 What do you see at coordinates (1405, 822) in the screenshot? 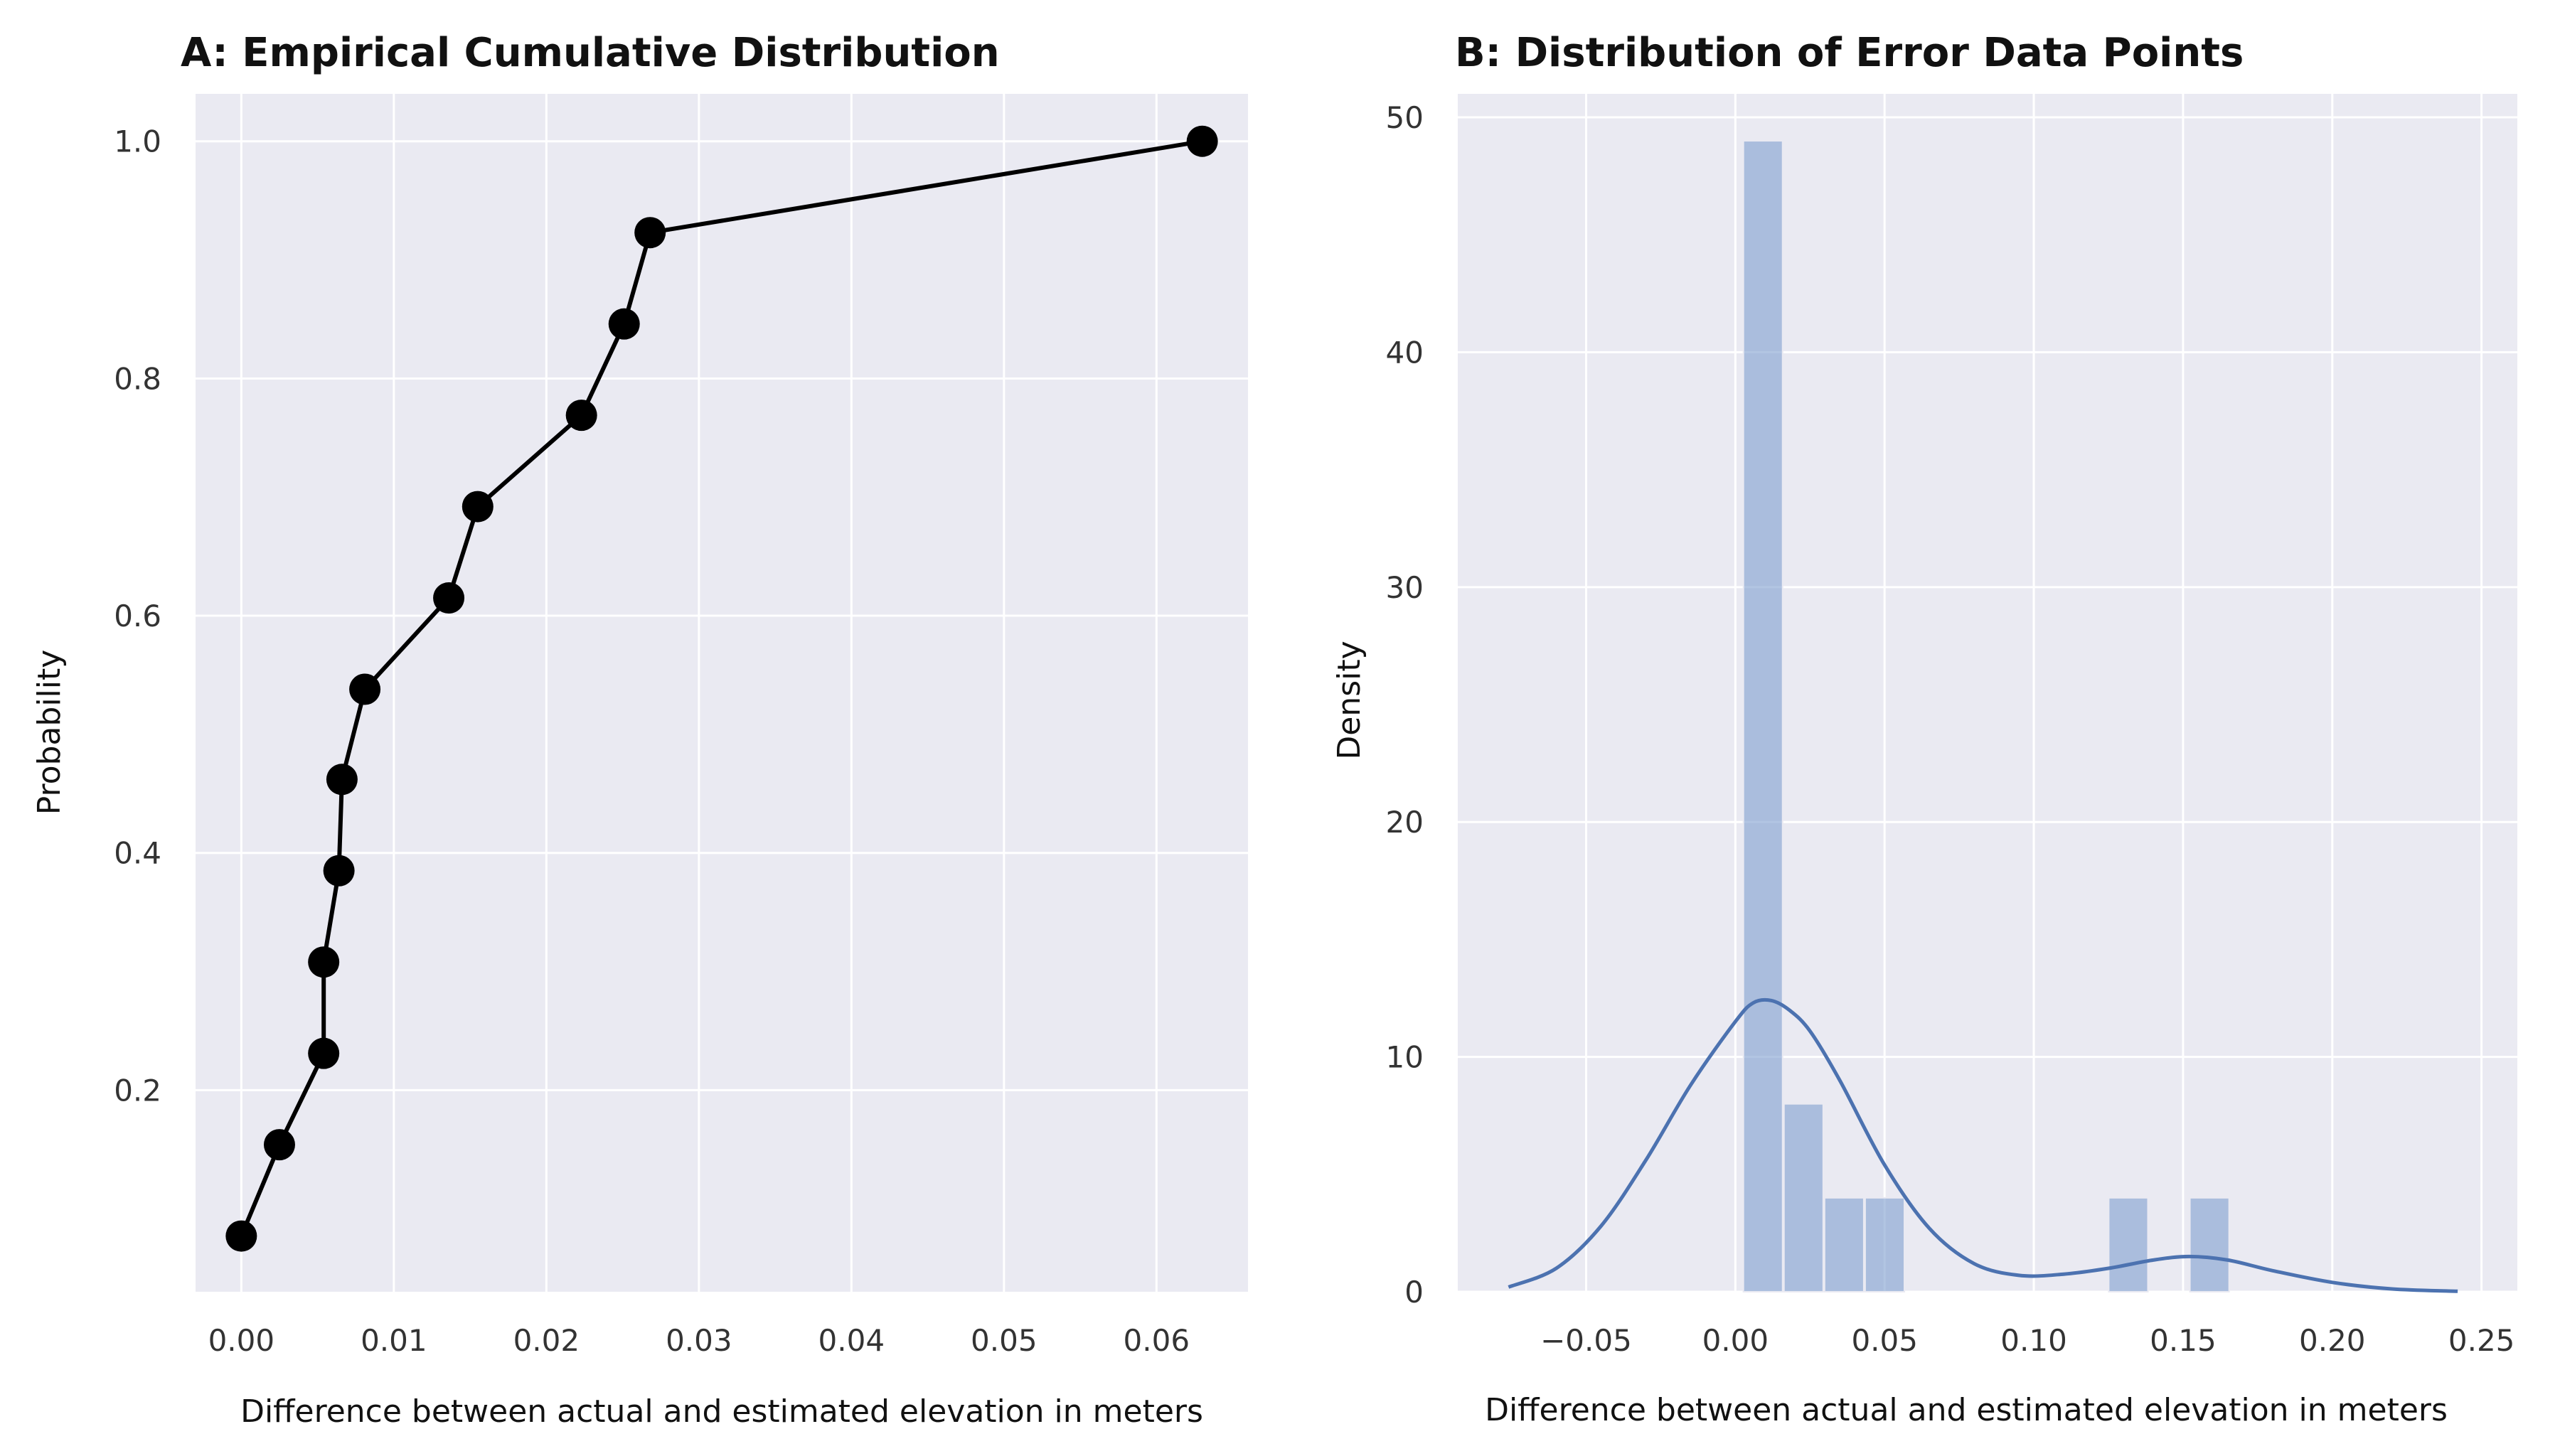
I see `y-tick-label: 20` at bounding box center [1405, 822].